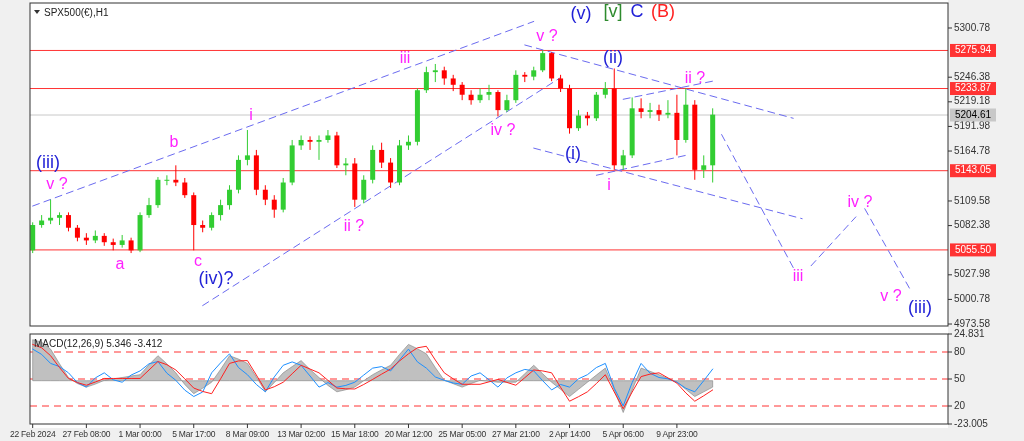 The width and height of the screenshot is (1024, 441). Describe the element at coordinates (247, 434) in the screenshot. I see `x-tick-label: 8 Mar 09:00` at that location.